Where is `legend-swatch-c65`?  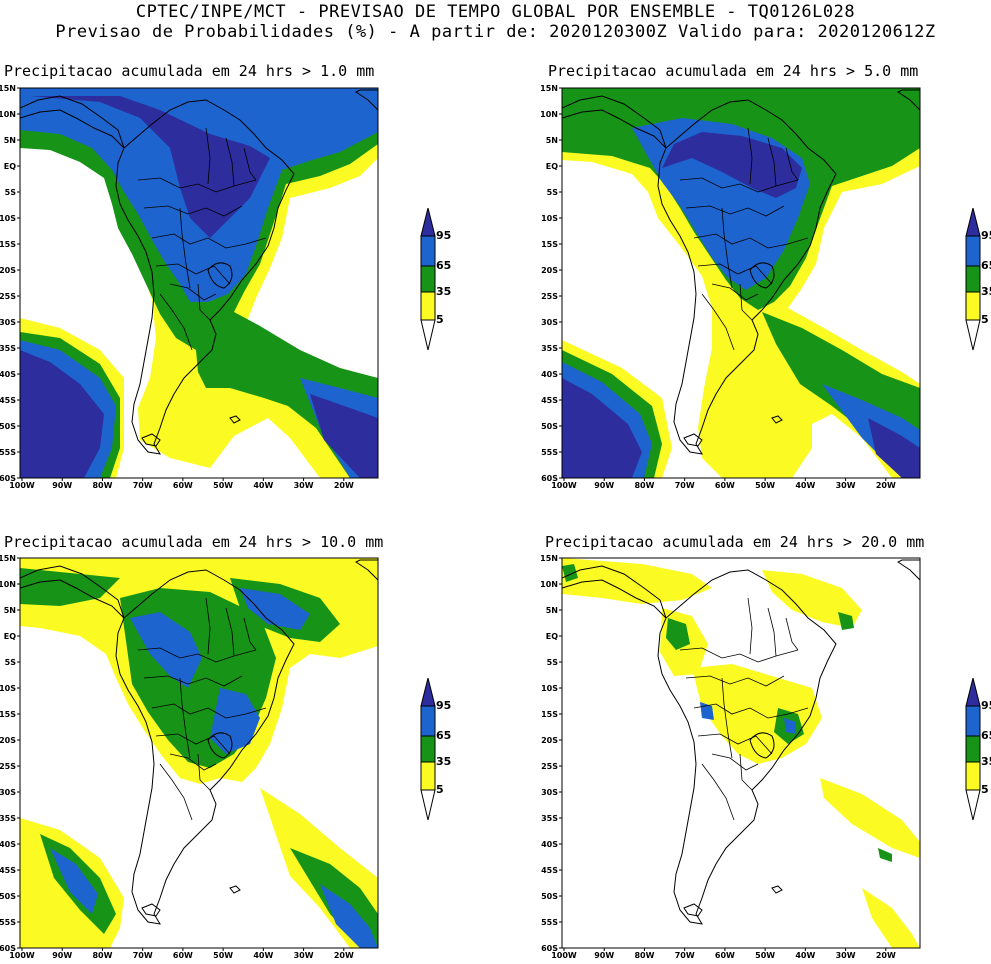 legend-swatch-c65 is located at coordinates (428, 721).